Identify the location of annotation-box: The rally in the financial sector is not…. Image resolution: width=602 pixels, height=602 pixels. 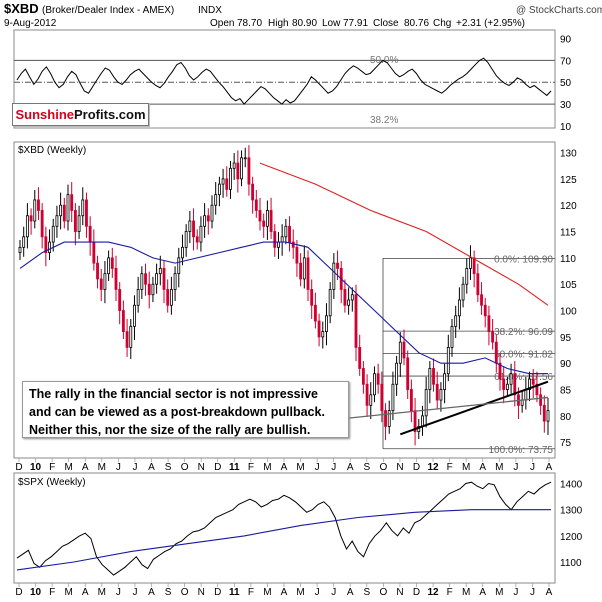
(185, 409).